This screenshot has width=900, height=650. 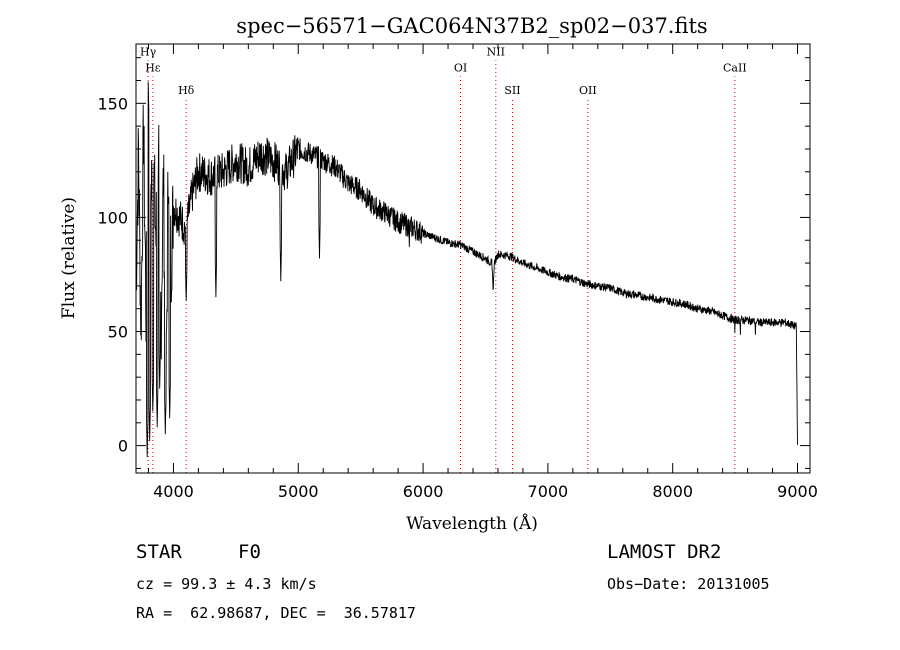 I want to click on spectral-line-label: Hδ, so click(x=186, y=90).